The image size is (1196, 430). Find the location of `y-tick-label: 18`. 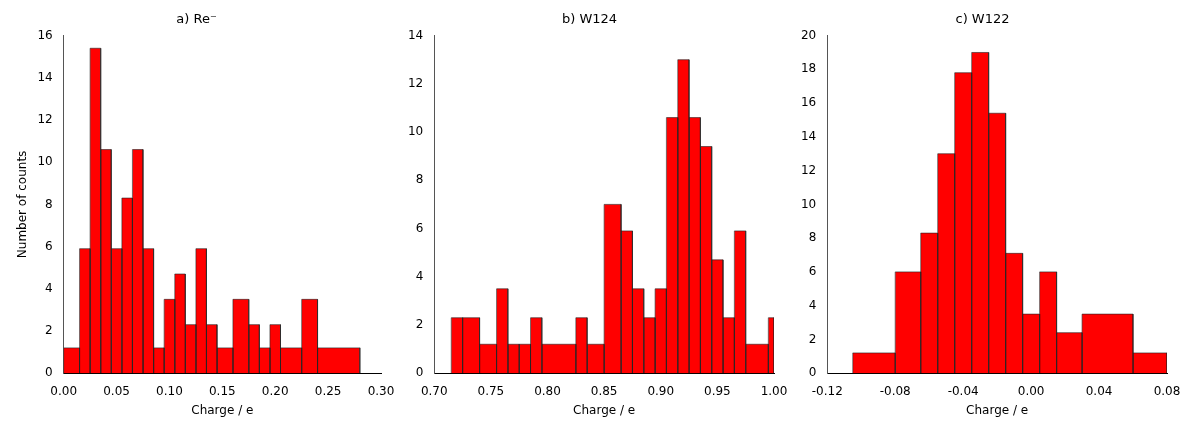

y-tick-label: 18 is located at coordinates (808, 68).